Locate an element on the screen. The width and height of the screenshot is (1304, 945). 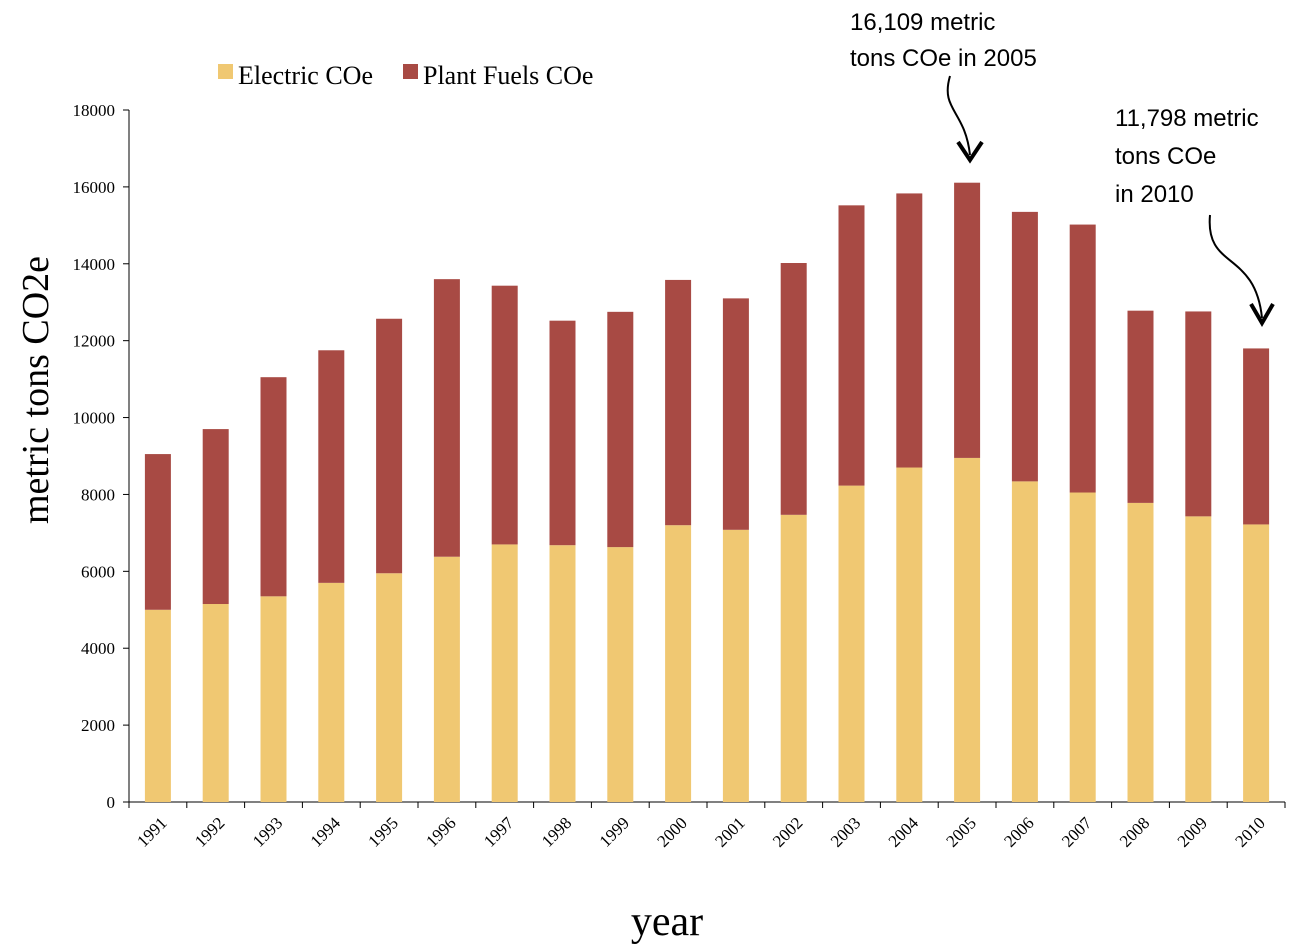
x-tick-label: 1991 is located at coordinates (151, 831).